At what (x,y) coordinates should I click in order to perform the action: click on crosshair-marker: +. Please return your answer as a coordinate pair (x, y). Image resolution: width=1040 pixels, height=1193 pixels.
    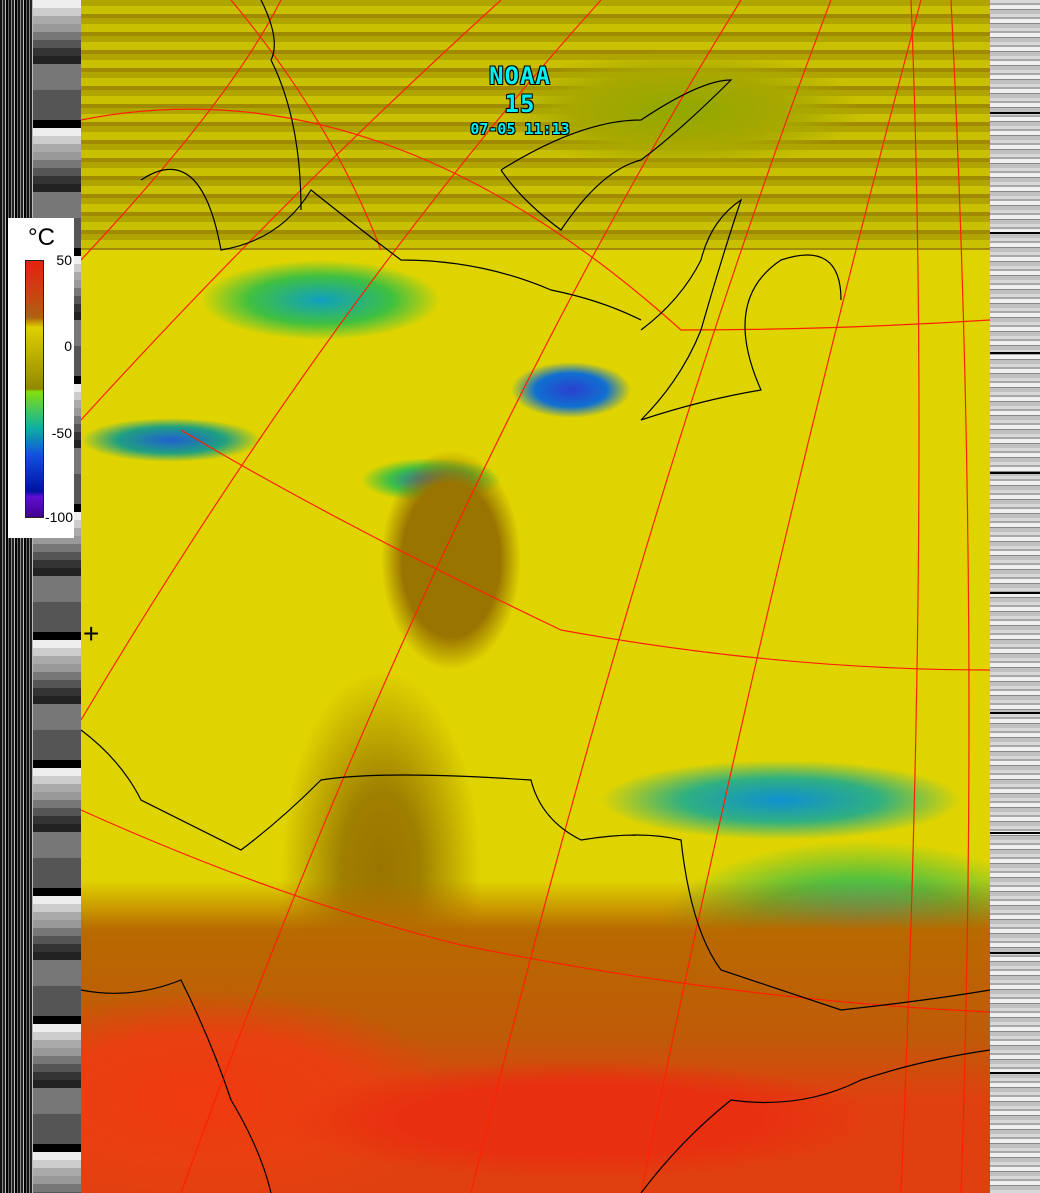
    Looking at the image, I should click on (91, 633).